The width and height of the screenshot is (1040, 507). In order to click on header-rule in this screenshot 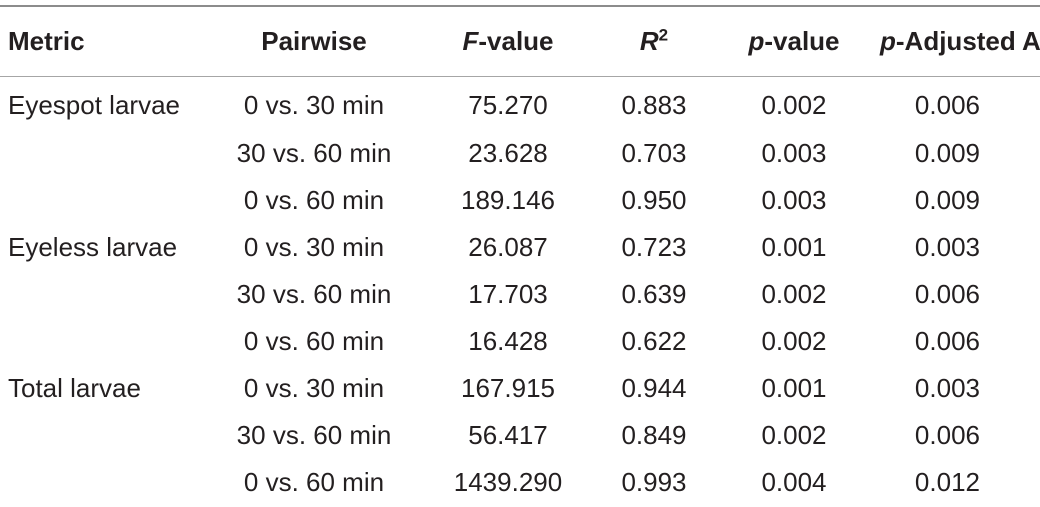, I will do `click(520, 76)`.